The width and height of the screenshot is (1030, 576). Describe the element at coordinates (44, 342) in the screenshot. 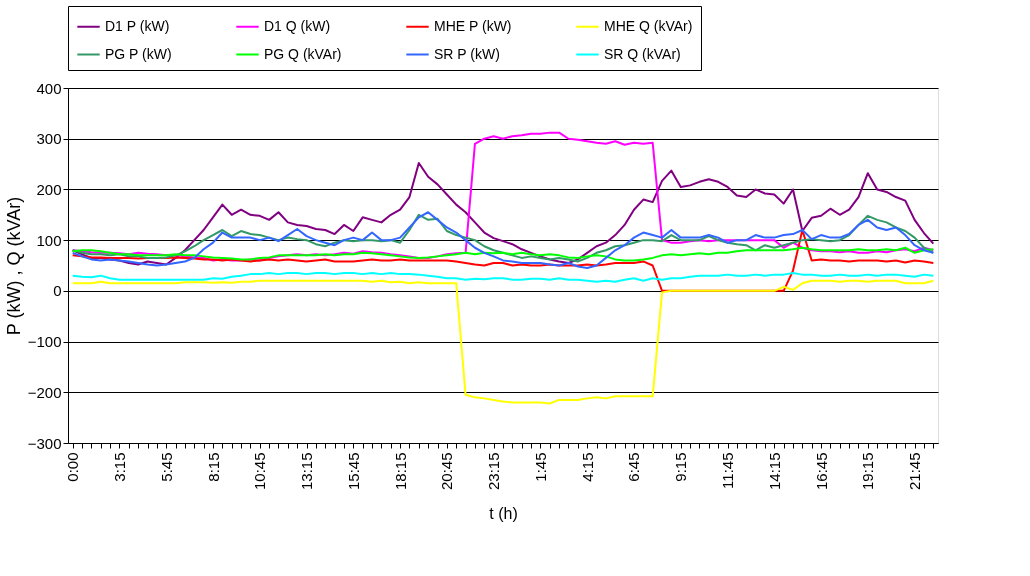

I see `y-tick-label: −100` at that location.